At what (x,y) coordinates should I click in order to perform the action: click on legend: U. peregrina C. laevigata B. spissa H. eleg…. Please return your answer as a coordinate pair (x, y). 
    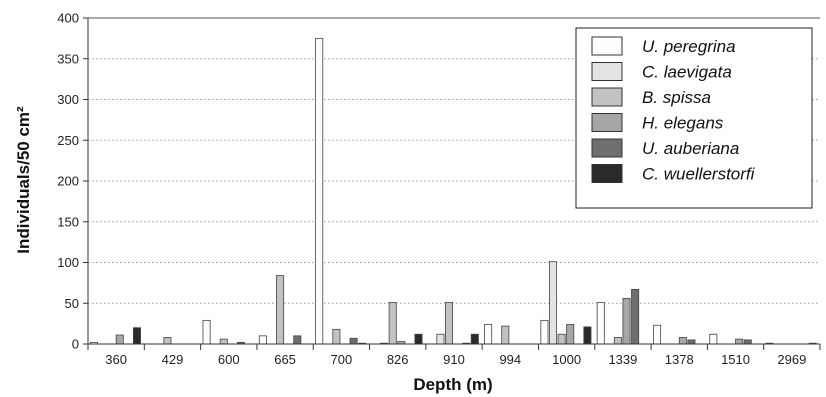
    Looking at the image, I should click on (694, 118).